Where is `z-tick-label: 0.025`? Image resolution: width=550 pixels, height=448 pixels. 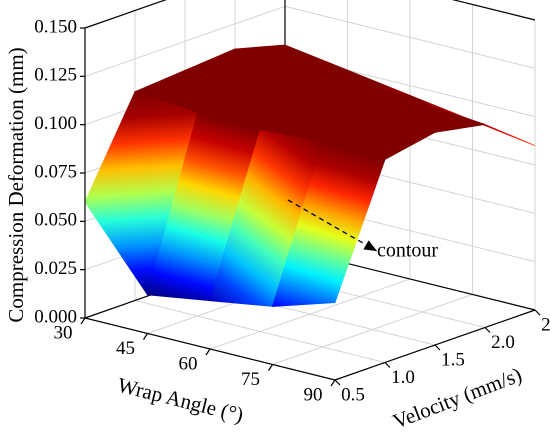
z-tick-label: 0.025 is located at coordinates (55, 268).